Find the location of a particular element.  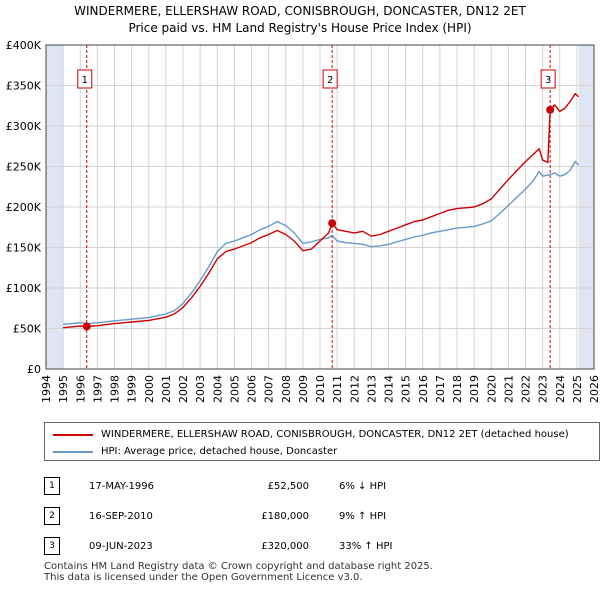

x-tick-label: 2015 is located at coordinates (406, 389).